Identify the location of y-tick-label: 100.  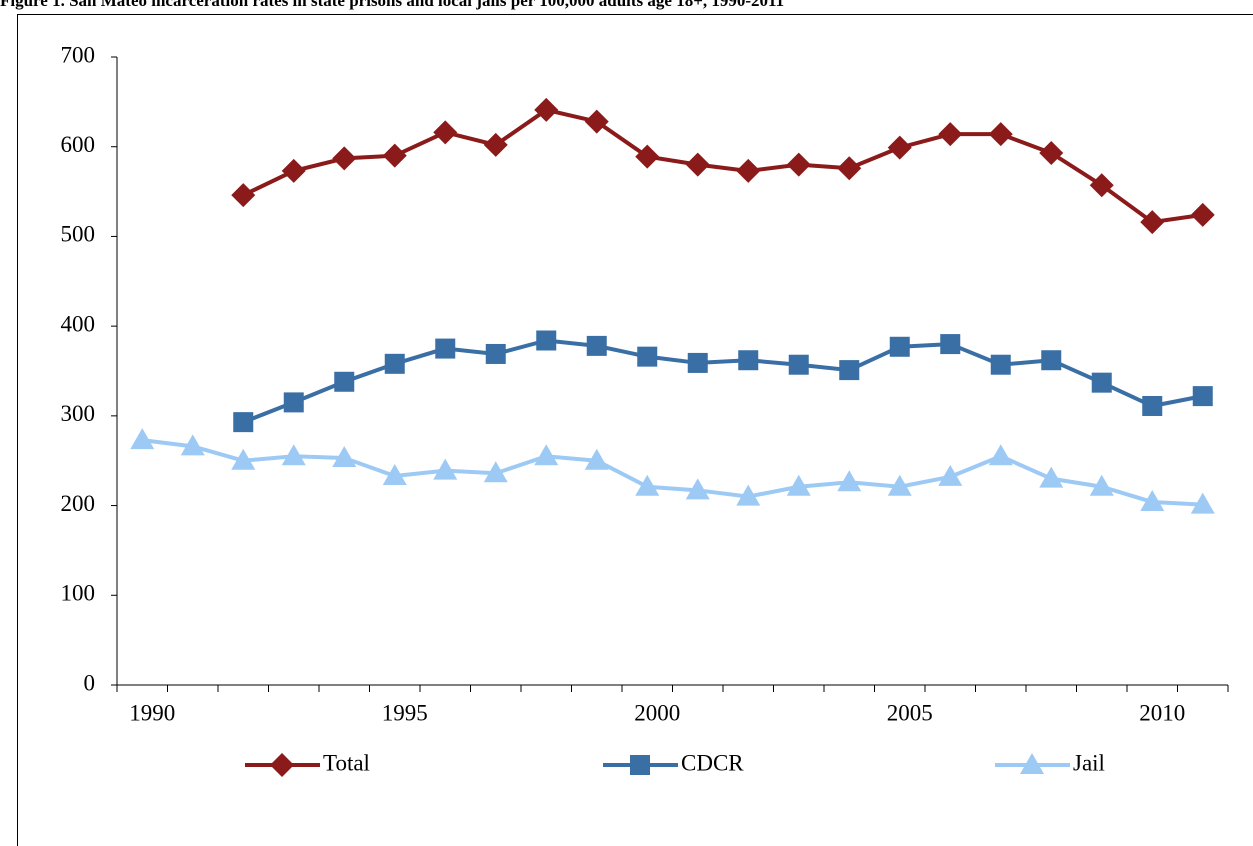
(78, 593).